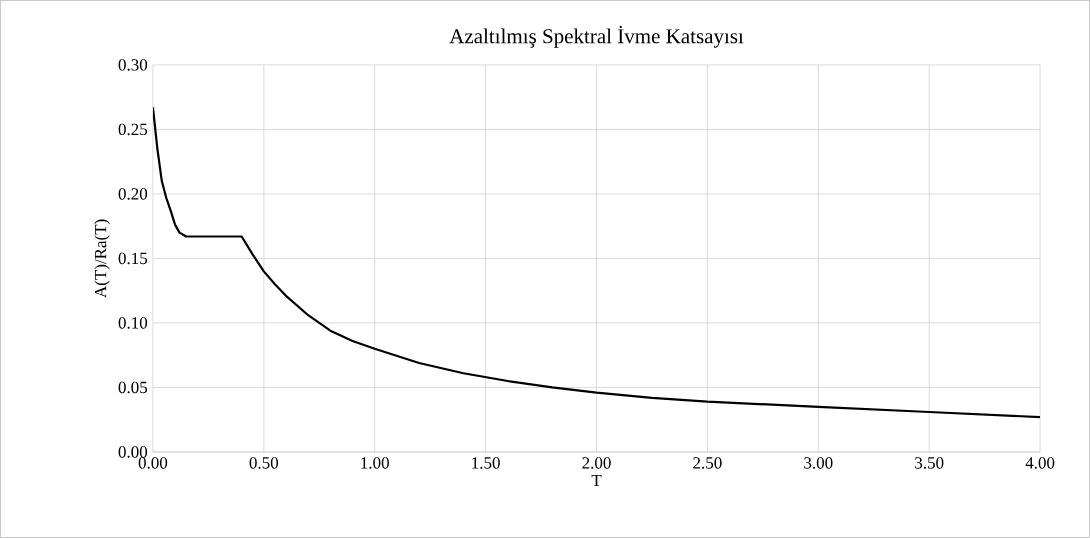 The width and height of the screenshot is (1090, 538). Describe the element at coordinates (133, 258) in the screenshot. I see `y-tick-label: 0.15` at that location.